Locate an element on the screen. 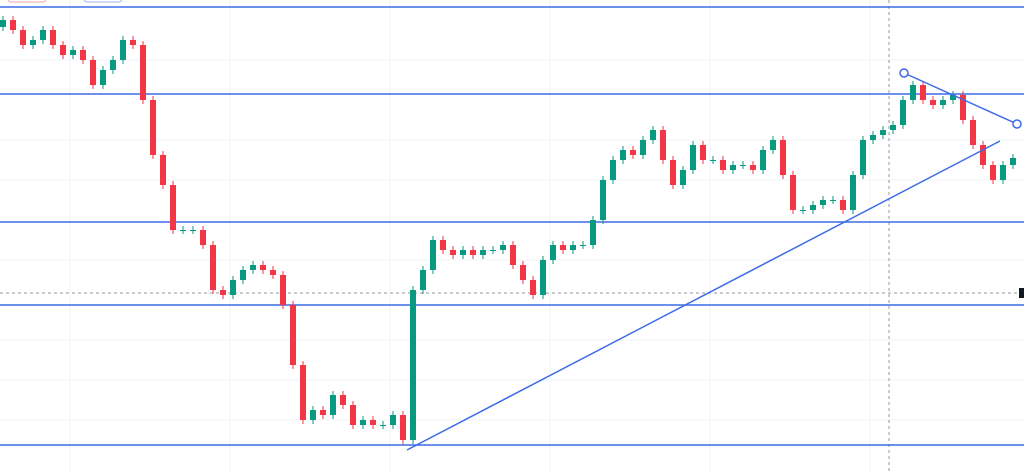 This screenshot has width=1024, height=472. price-marker is located at coordinates (1021, 293).